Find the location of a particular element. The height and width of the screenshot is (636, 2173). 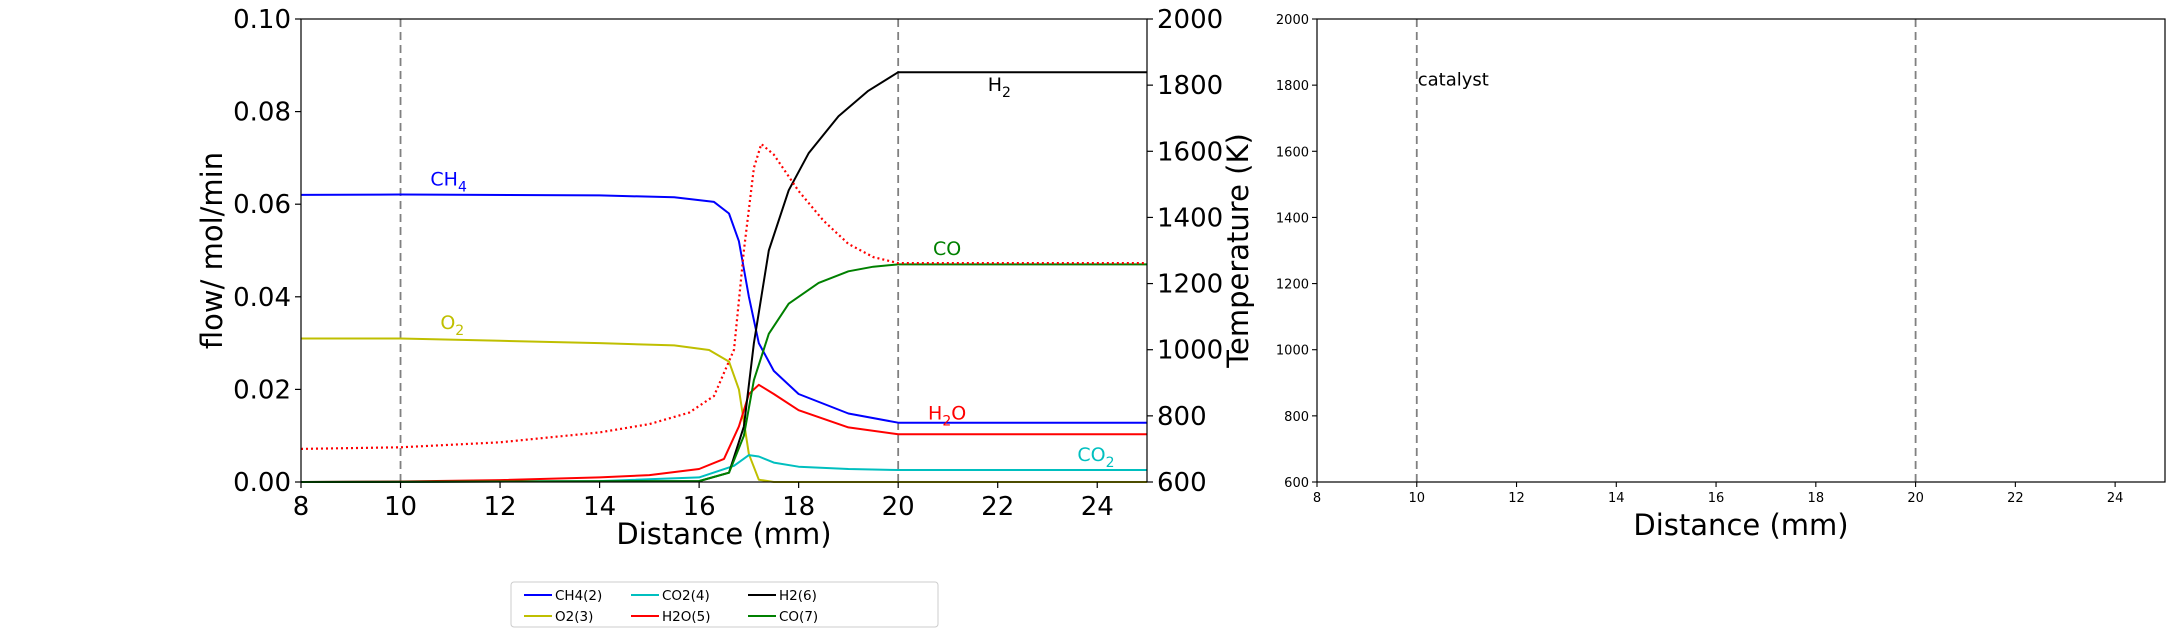

y2-tick-label: 1800 is located at coordinates (1190, 86).